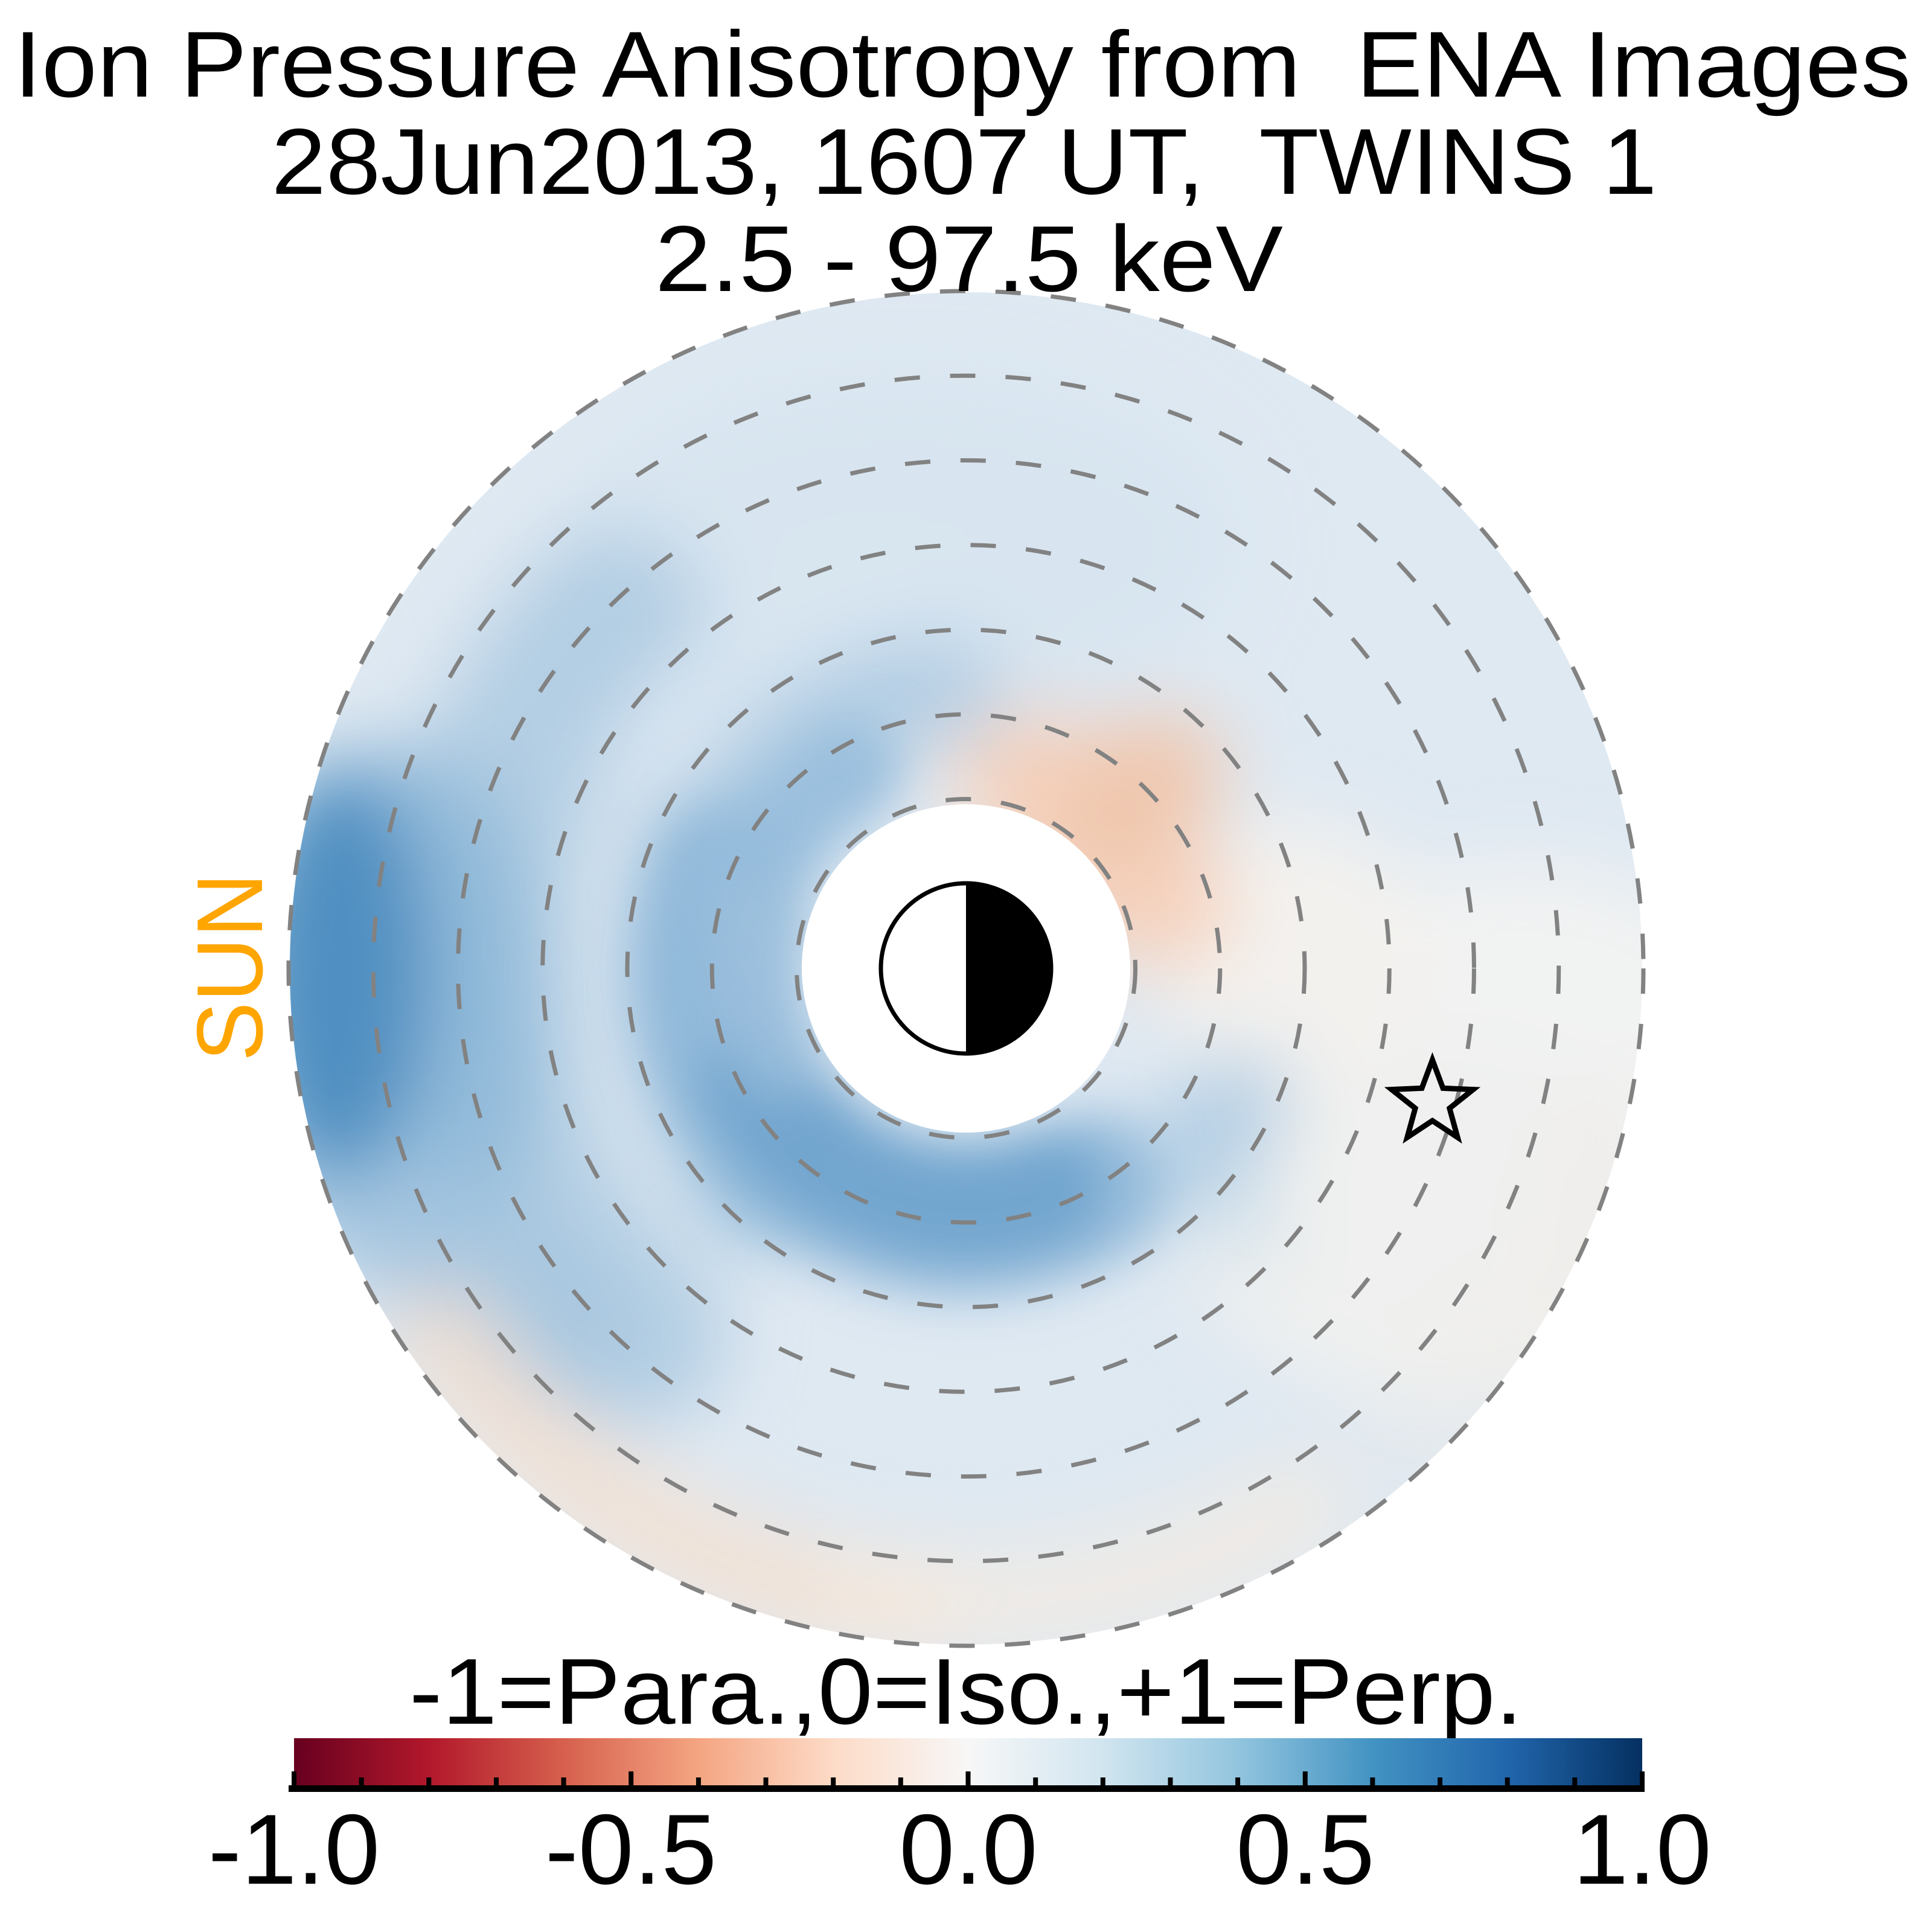 The height and width of the screenshot is (1932, 1932). Describe the element at coordinates (1305, 1850) in the screenshot. I see `svg-text: 0.5` at that location.